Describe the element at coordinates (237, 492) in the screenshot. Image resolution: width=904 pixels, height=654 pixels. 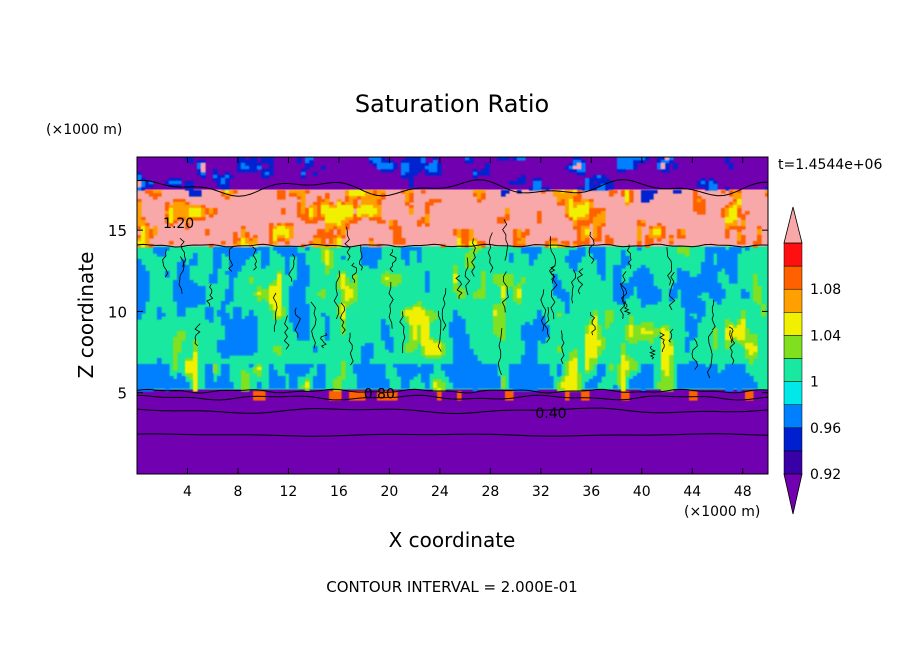
I see `x-tick-label: 8` at that location.